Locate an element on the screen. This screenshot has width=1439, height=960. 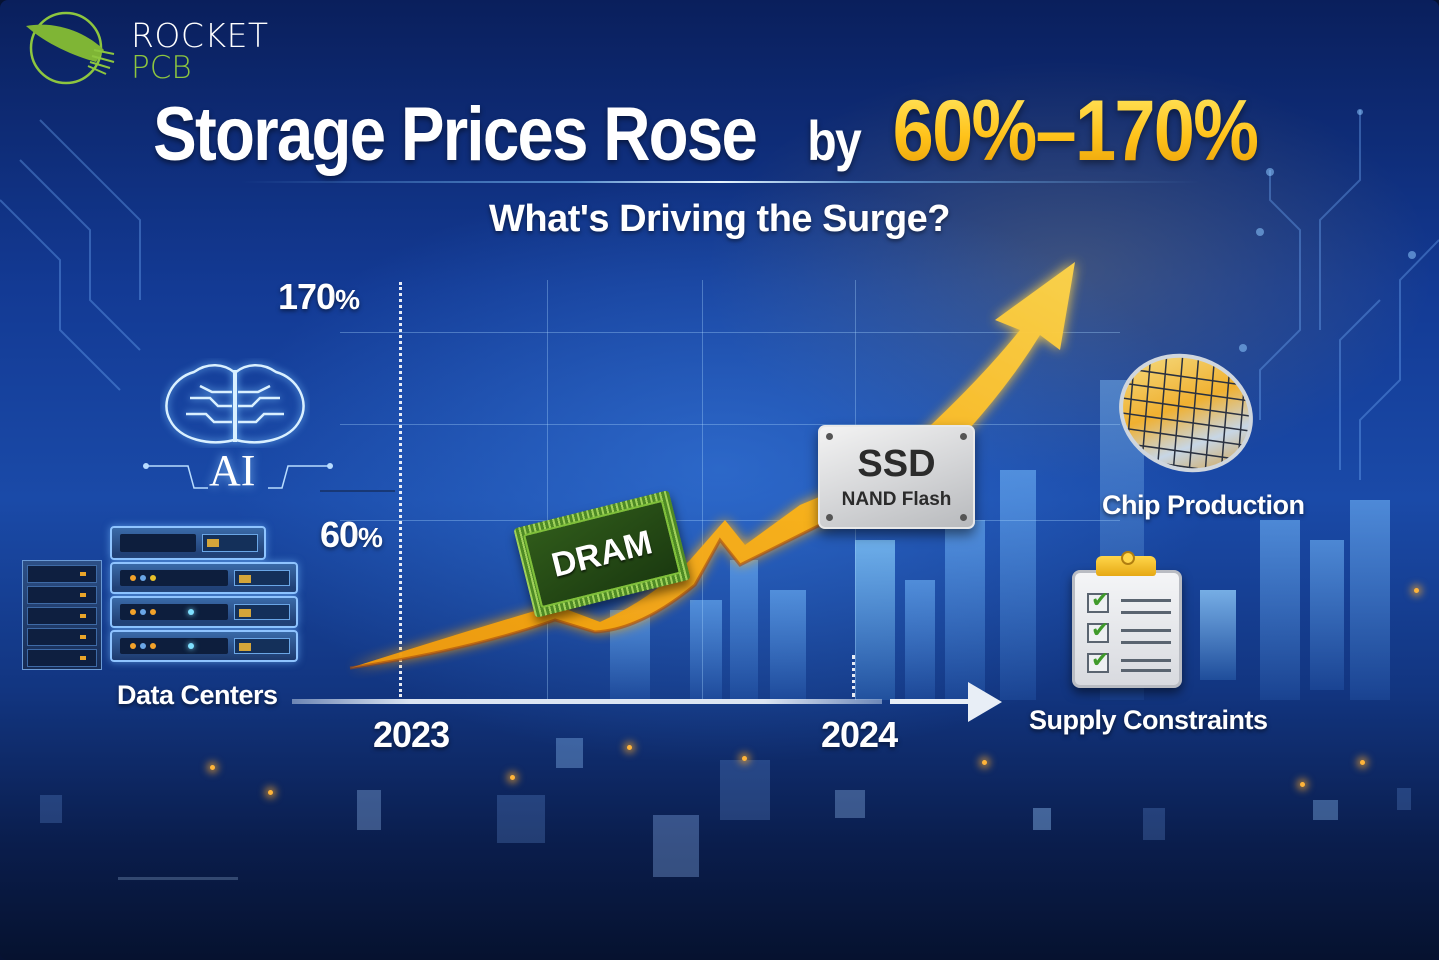
clipboard-checklist-icon is located at coordinates (1127, 629).